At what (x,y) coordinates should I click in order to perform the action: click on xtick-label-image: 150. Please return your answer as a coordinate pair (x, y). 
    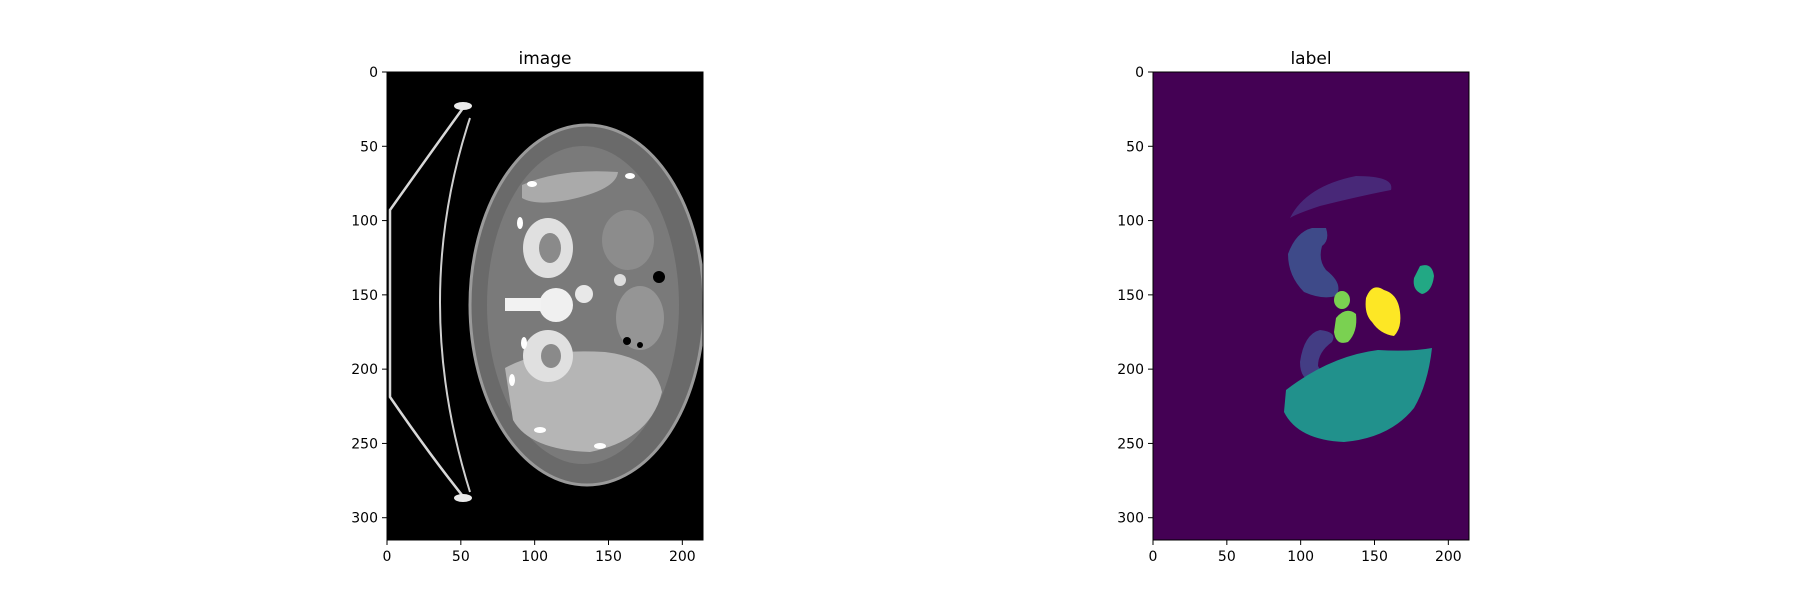
    Looking at the image, I should click on (608, 557).